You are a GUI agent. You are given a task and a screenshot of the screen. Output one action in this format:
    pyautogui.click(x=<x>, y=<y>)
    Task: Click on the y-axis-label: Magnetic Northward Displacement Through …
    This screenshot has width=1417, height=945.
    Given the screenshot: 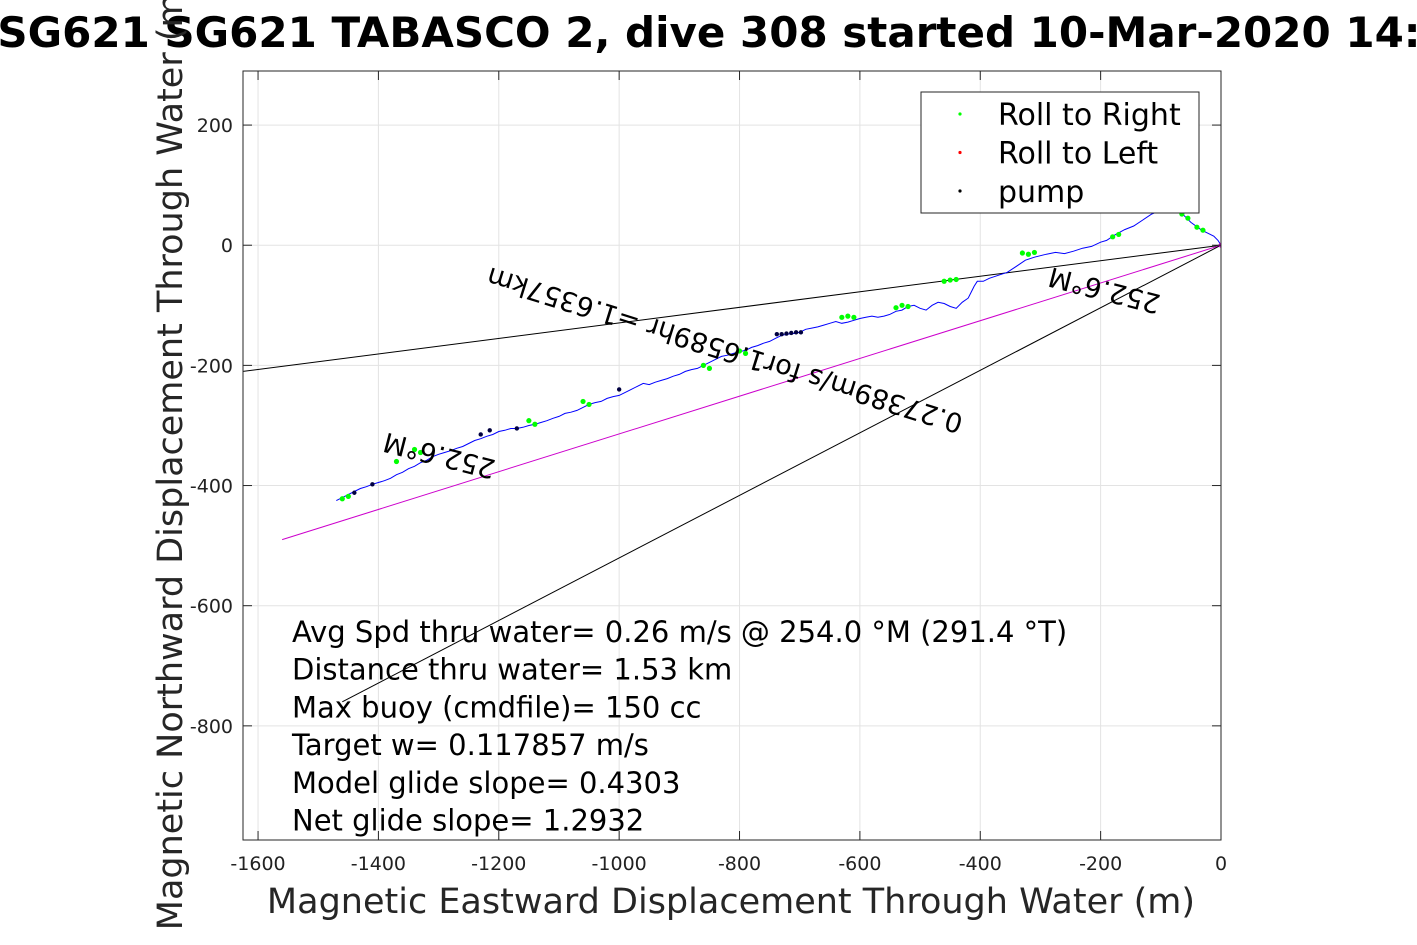 What is the action you would take?
    pyautogui.click(x=171, y=465)
    